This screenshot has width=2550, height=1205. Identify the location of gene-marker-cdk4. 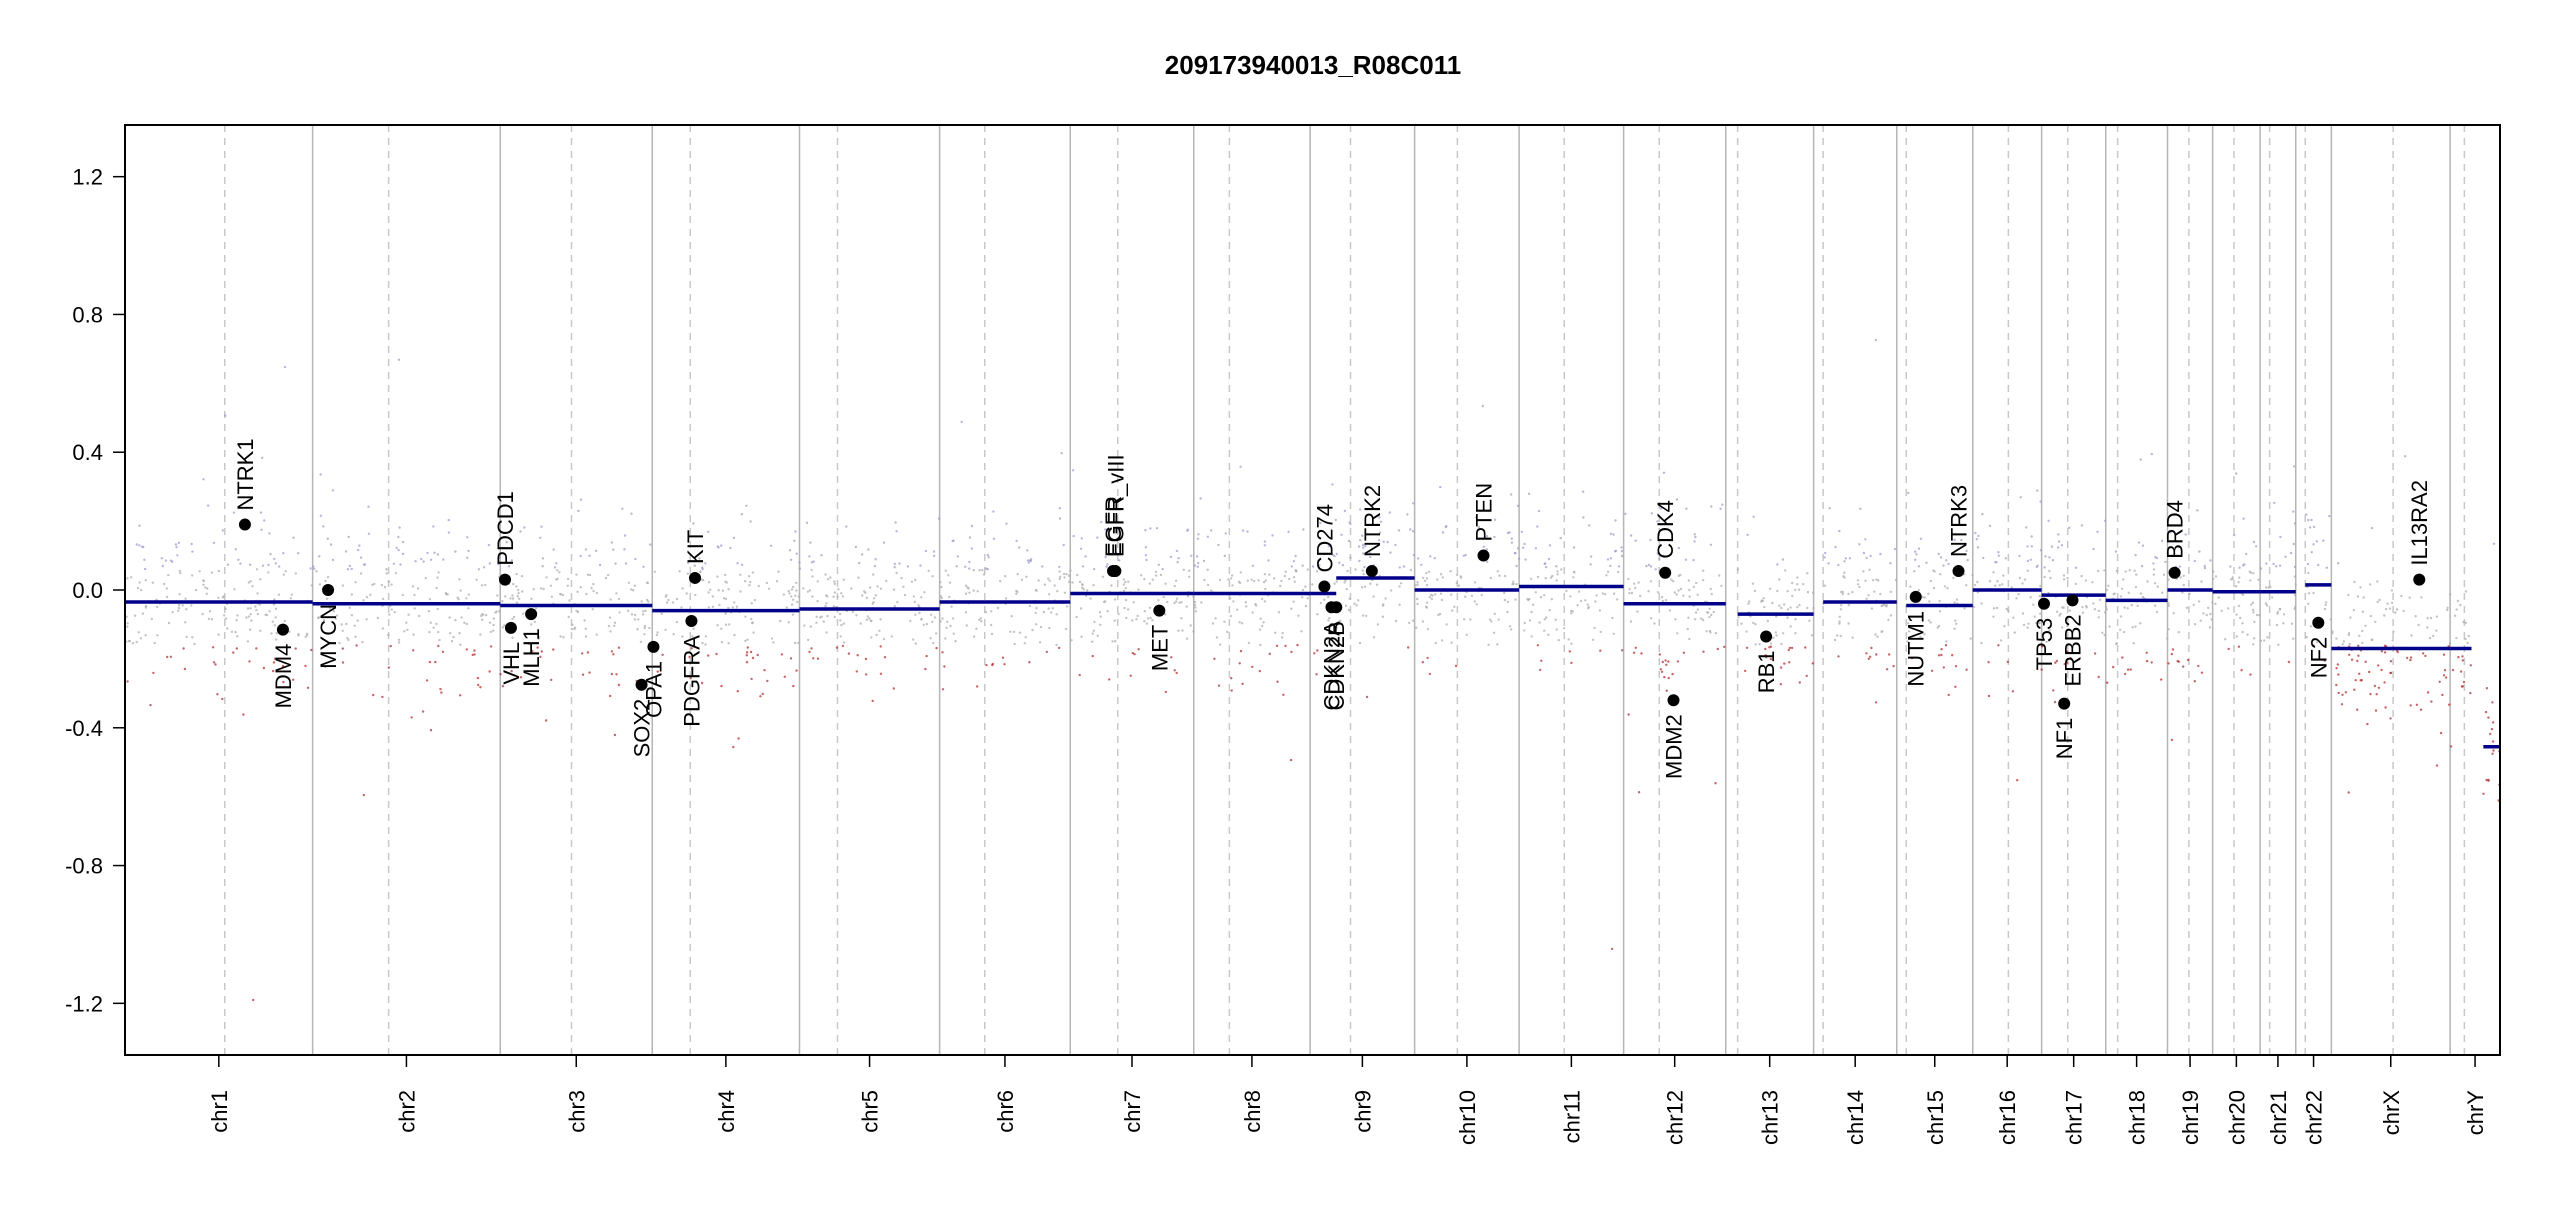
(1665, 572).